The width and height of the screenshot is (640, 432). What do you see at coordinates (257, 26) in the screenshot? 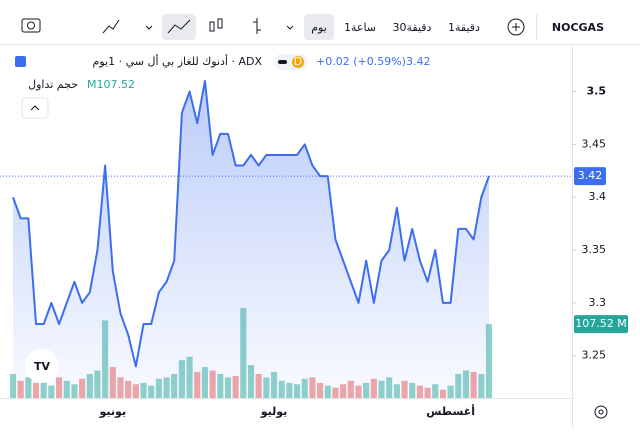
I see `bar-icon` at bounding box center [257, 26].